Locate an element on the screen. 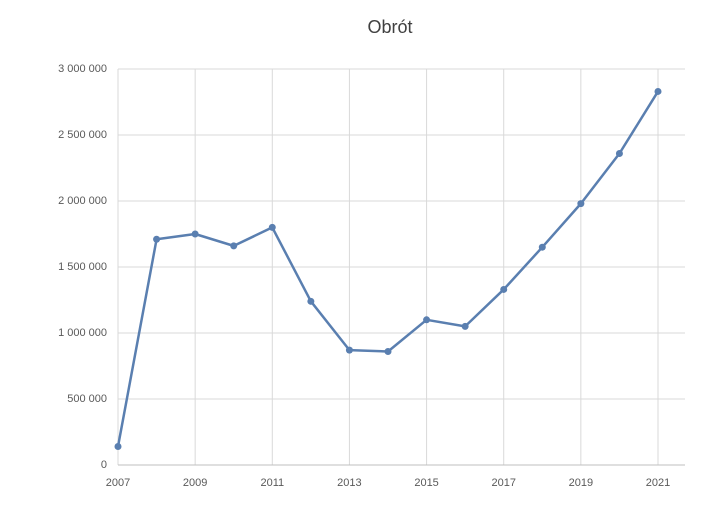  y-tick-label: 3 000 000 is located at coordinates (82, 69).